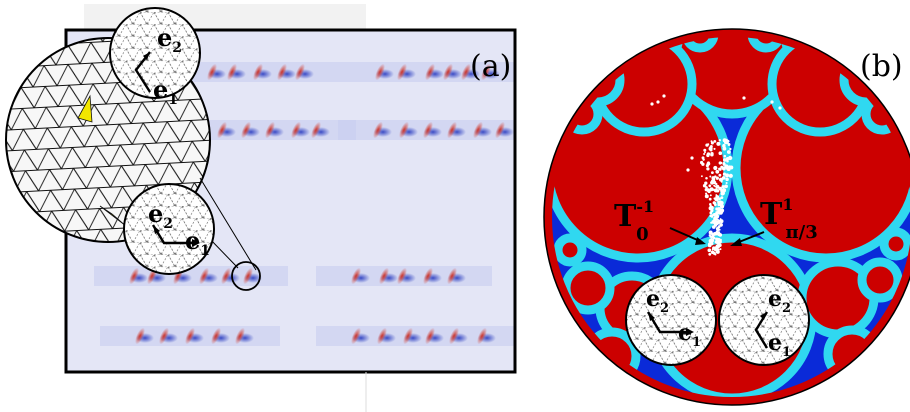 Image resolution: width=910 pixels, height=412 pixels. What do you see at coordinates (881, 66) in the screenshot?
I see `panel-b-label: (b)` at bounding box center [881, 66].